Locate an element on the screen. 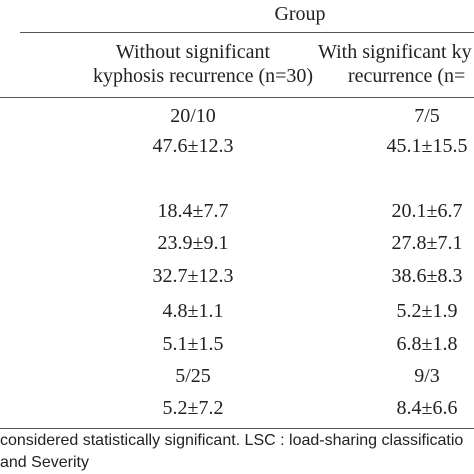  table-cell-without: 20/10 is located at coordinates (193, 116).